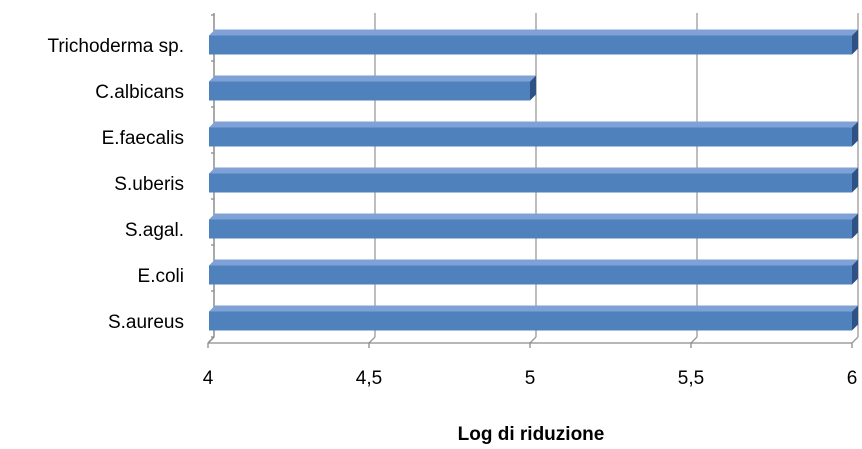  Describe the element at coordinates (208, 378) in the screenshot. I see `x-tick-label: 4` at that location.